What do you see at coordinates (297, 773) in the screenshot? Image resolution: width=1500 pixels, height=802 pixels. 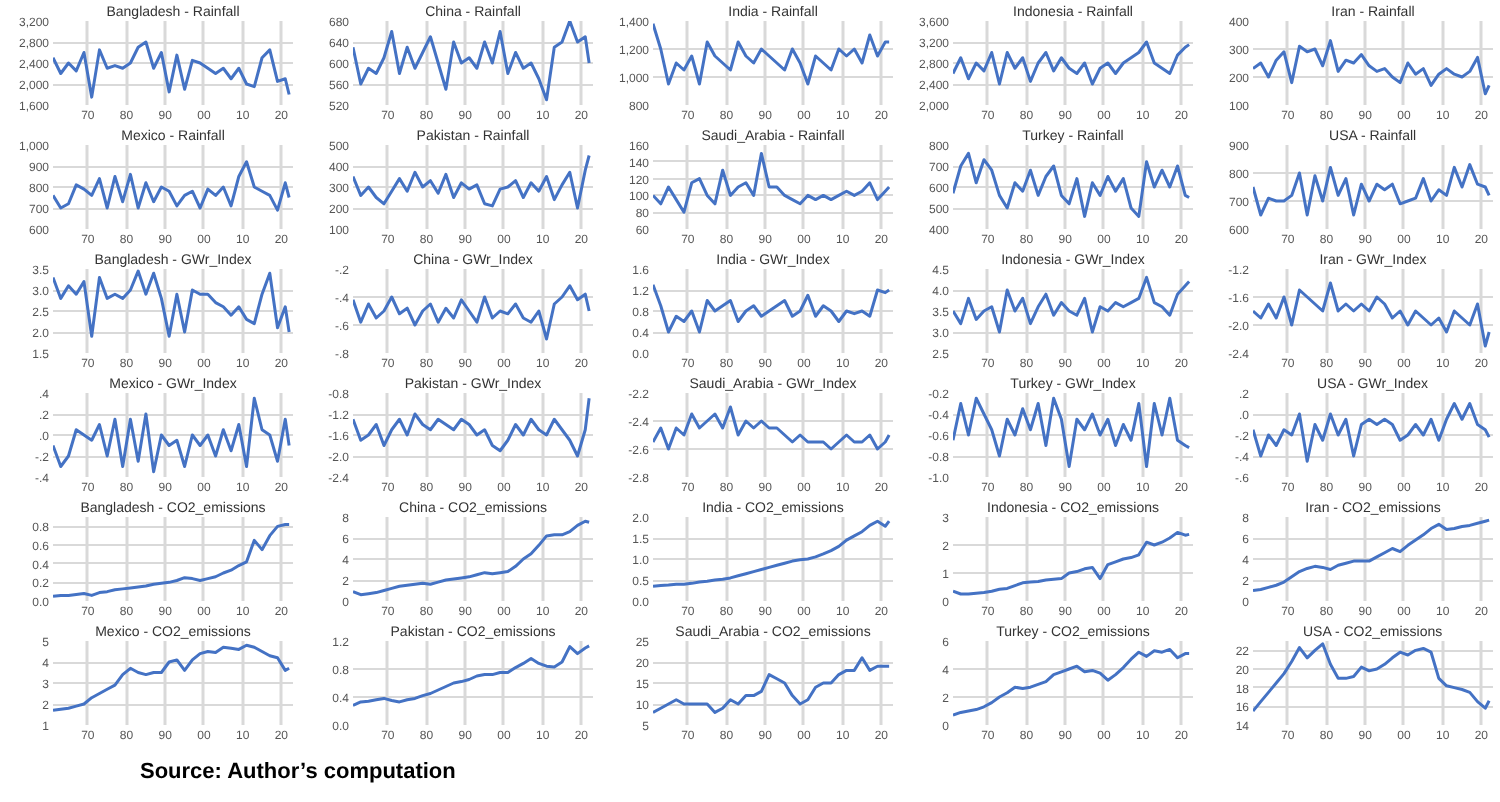 I see `source-note: Source: Author’s computation` at bounding box center [297, 773].